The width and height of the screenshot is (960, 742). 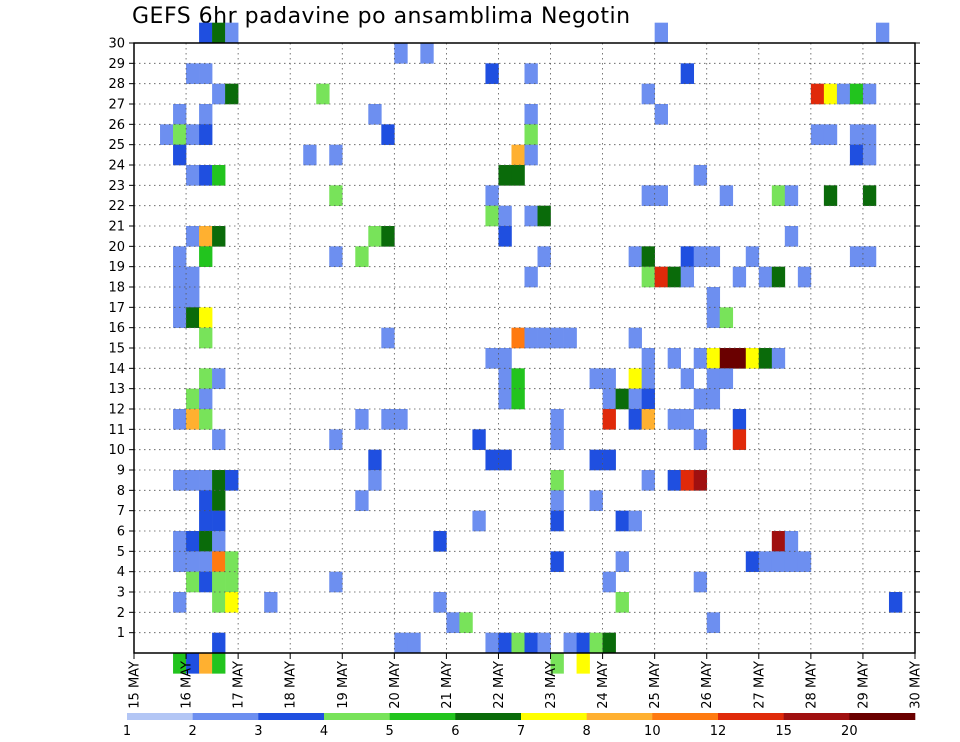 I want to click on y-tick-label: 22, so click(x=116, y=206).